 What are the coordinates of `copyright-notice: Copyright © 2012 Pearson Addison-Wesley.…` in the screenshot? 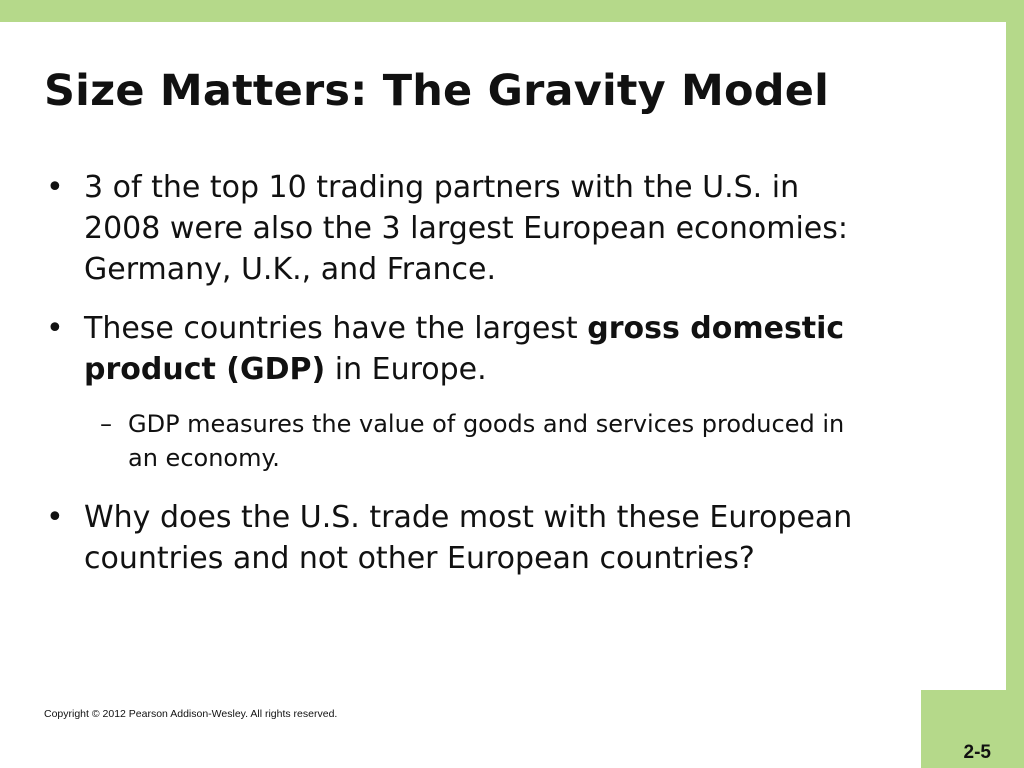 It's located at (191, 714).